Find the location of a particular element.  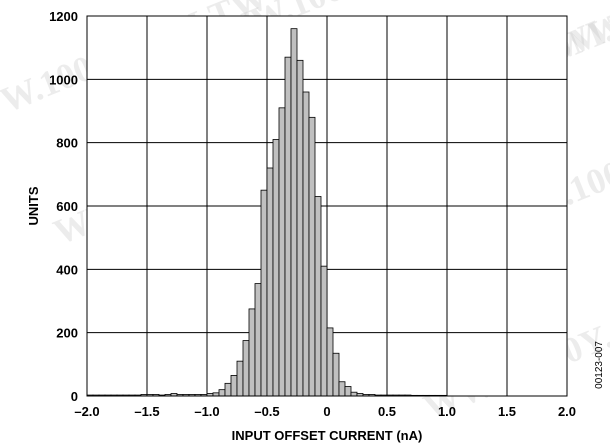

y-tick-label: 1000 is located at coordinates (63, 79).